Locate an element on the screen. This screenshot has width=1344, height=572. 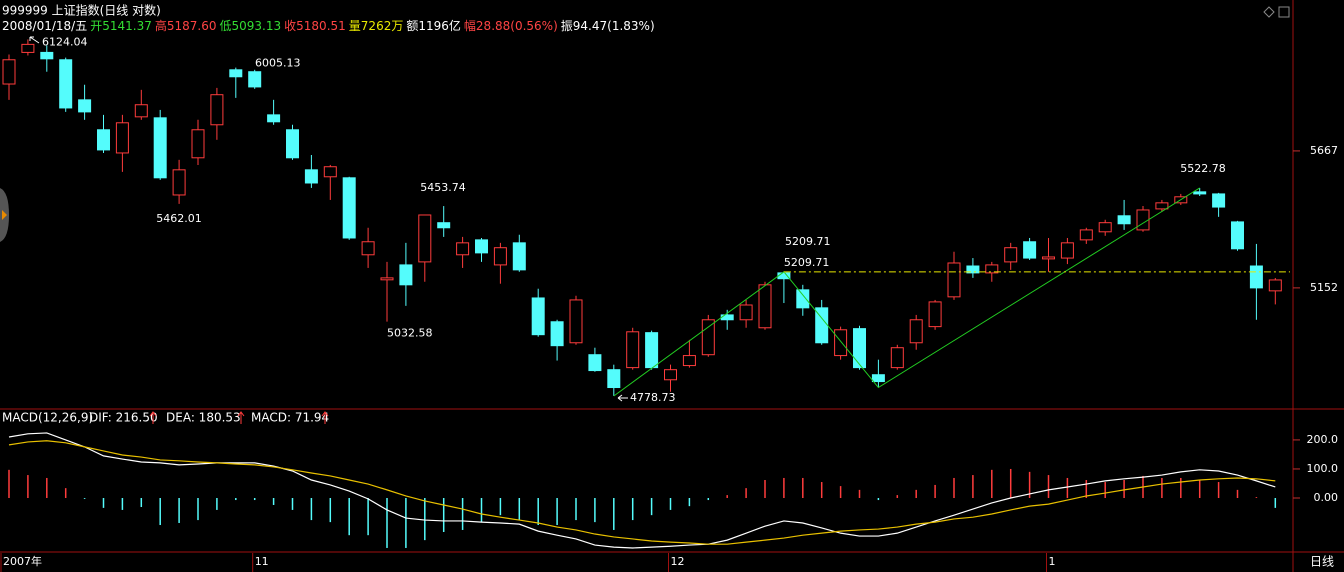
x-tick-label: 1 is located at coordinates (1052, 561).